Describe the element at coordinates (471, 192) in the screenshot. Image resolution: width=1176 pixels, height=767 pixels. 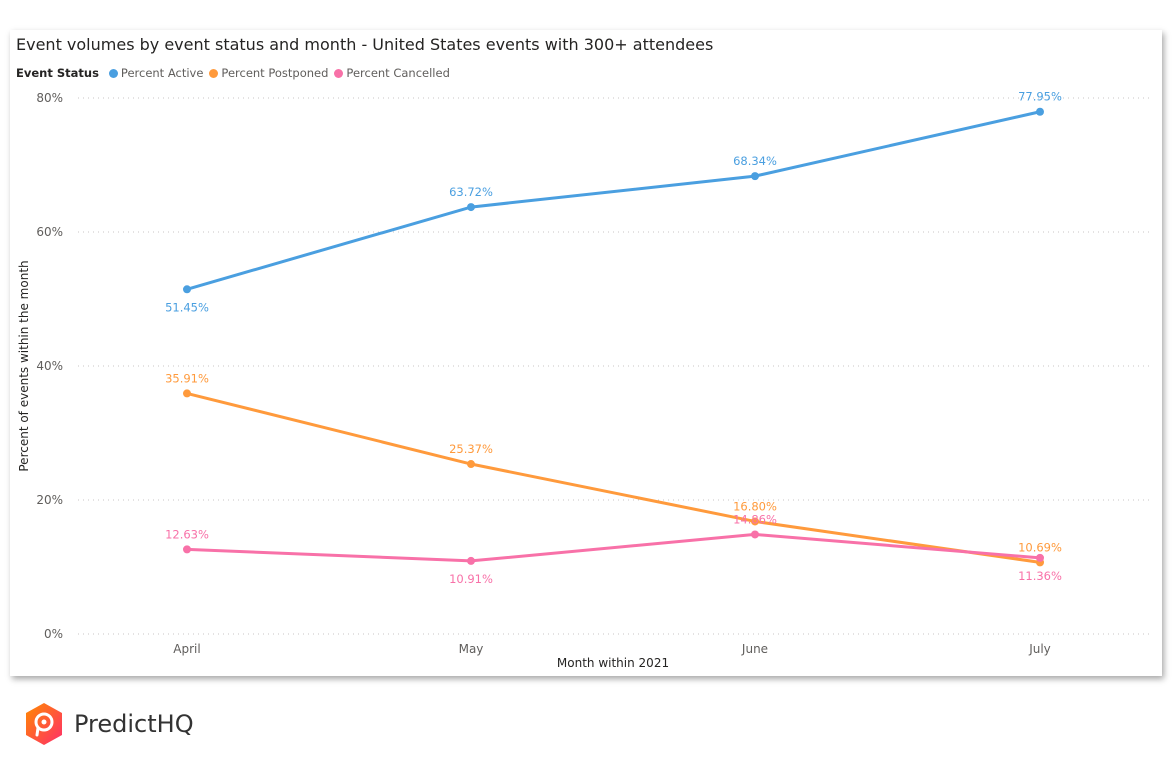
I see `data-label: 63.72%` at that location.